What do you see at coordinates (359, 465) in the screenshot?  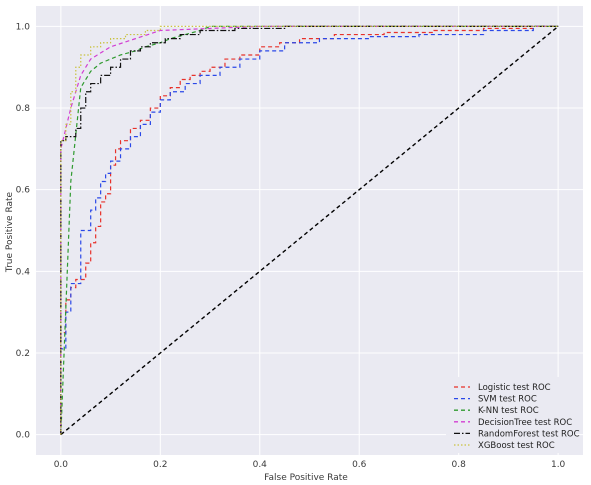 I see `x-tick-label: 0.6` at bounding box center [359, 465].